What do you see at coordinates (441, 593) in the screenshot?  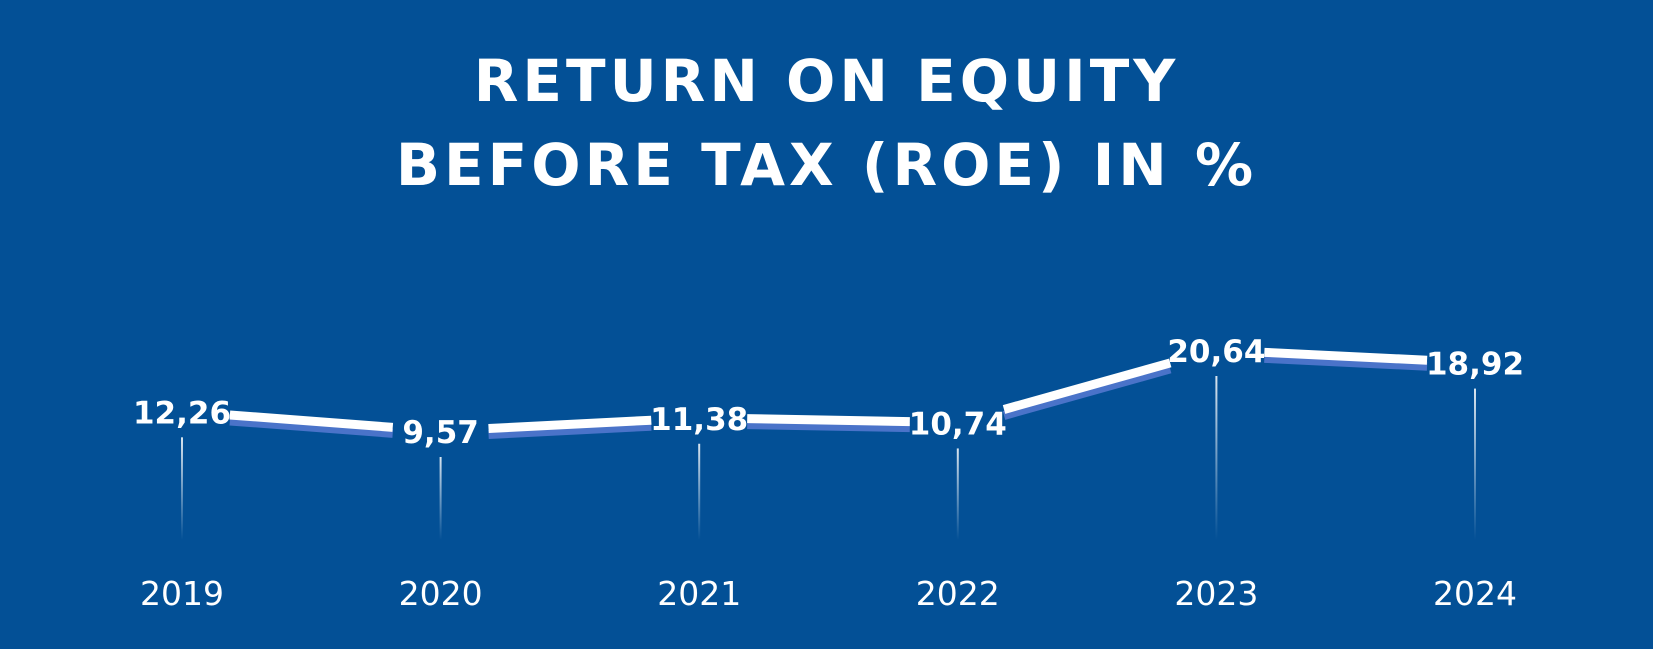 I see `x-tick-label-2020: 2020` at bounding box center [441, 593].